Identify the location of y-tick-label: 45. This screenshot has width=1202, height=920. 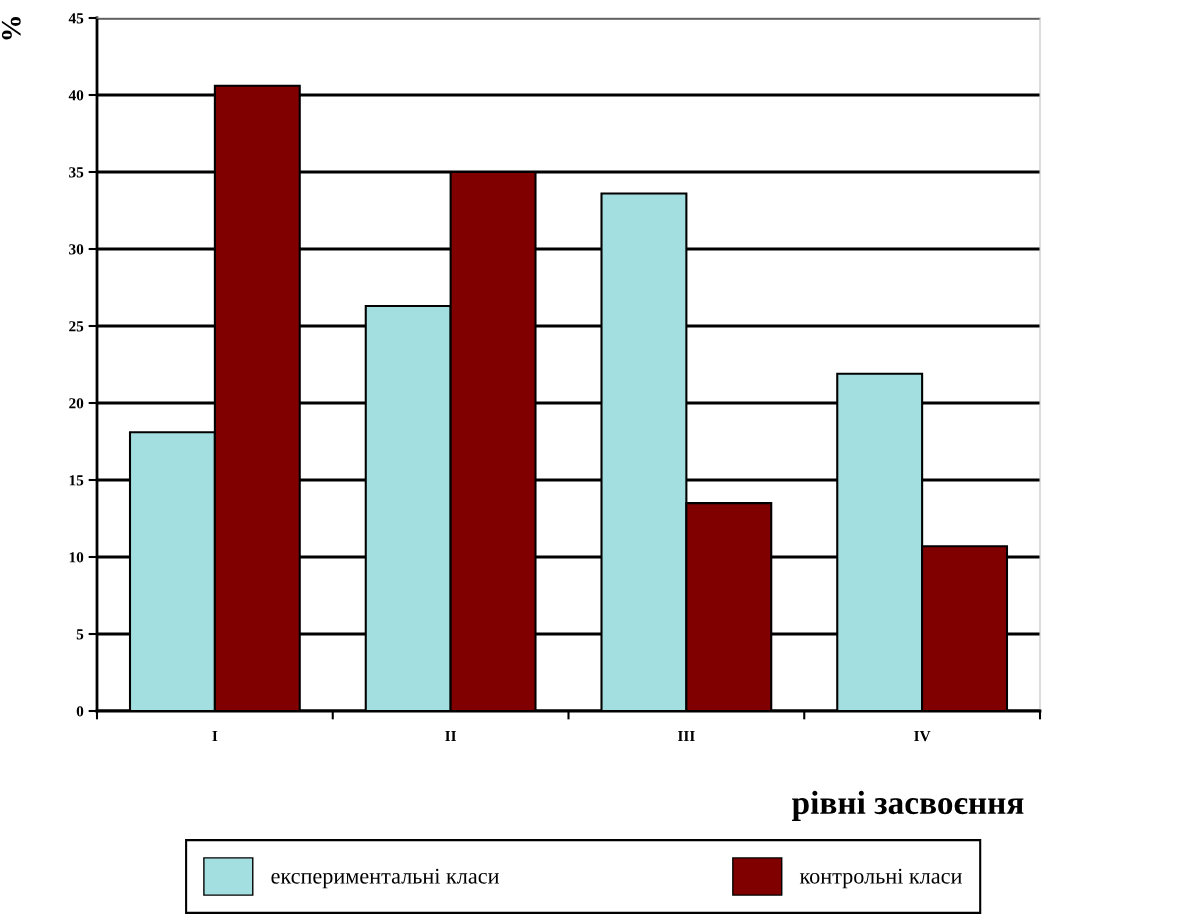
(76, 18).